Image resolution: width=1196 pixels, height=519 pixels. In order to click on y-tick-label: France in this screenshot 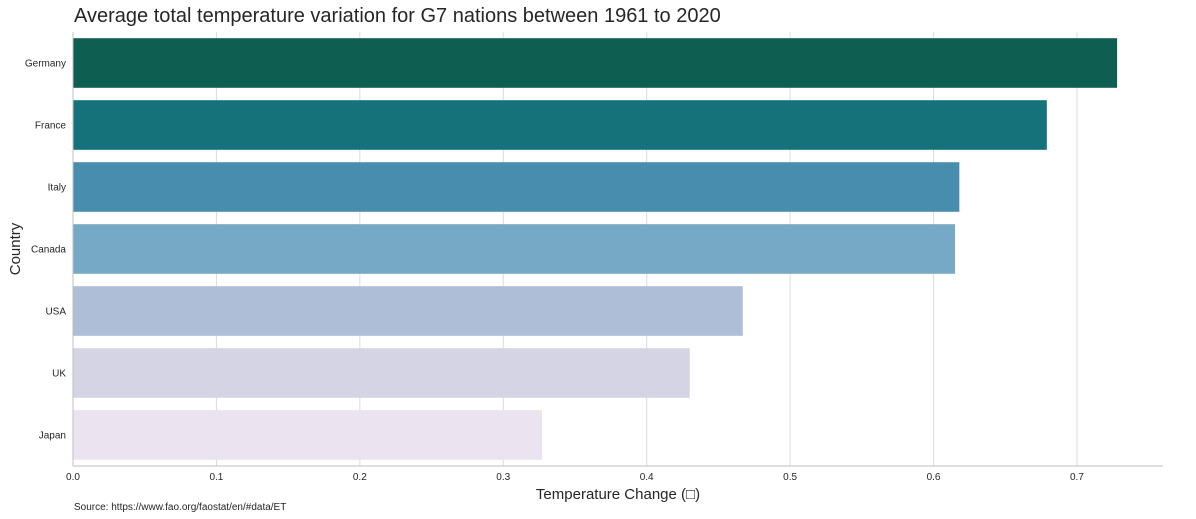, I will do `click(51, 126)`.